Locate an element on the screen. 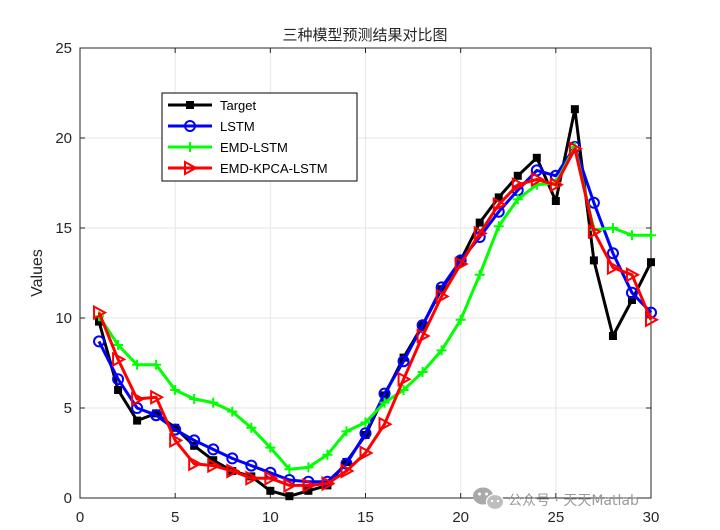 The height and width of the screenshot is (530, 720). legend-label: EMD-LSTM is located at coordinates (254, 147).